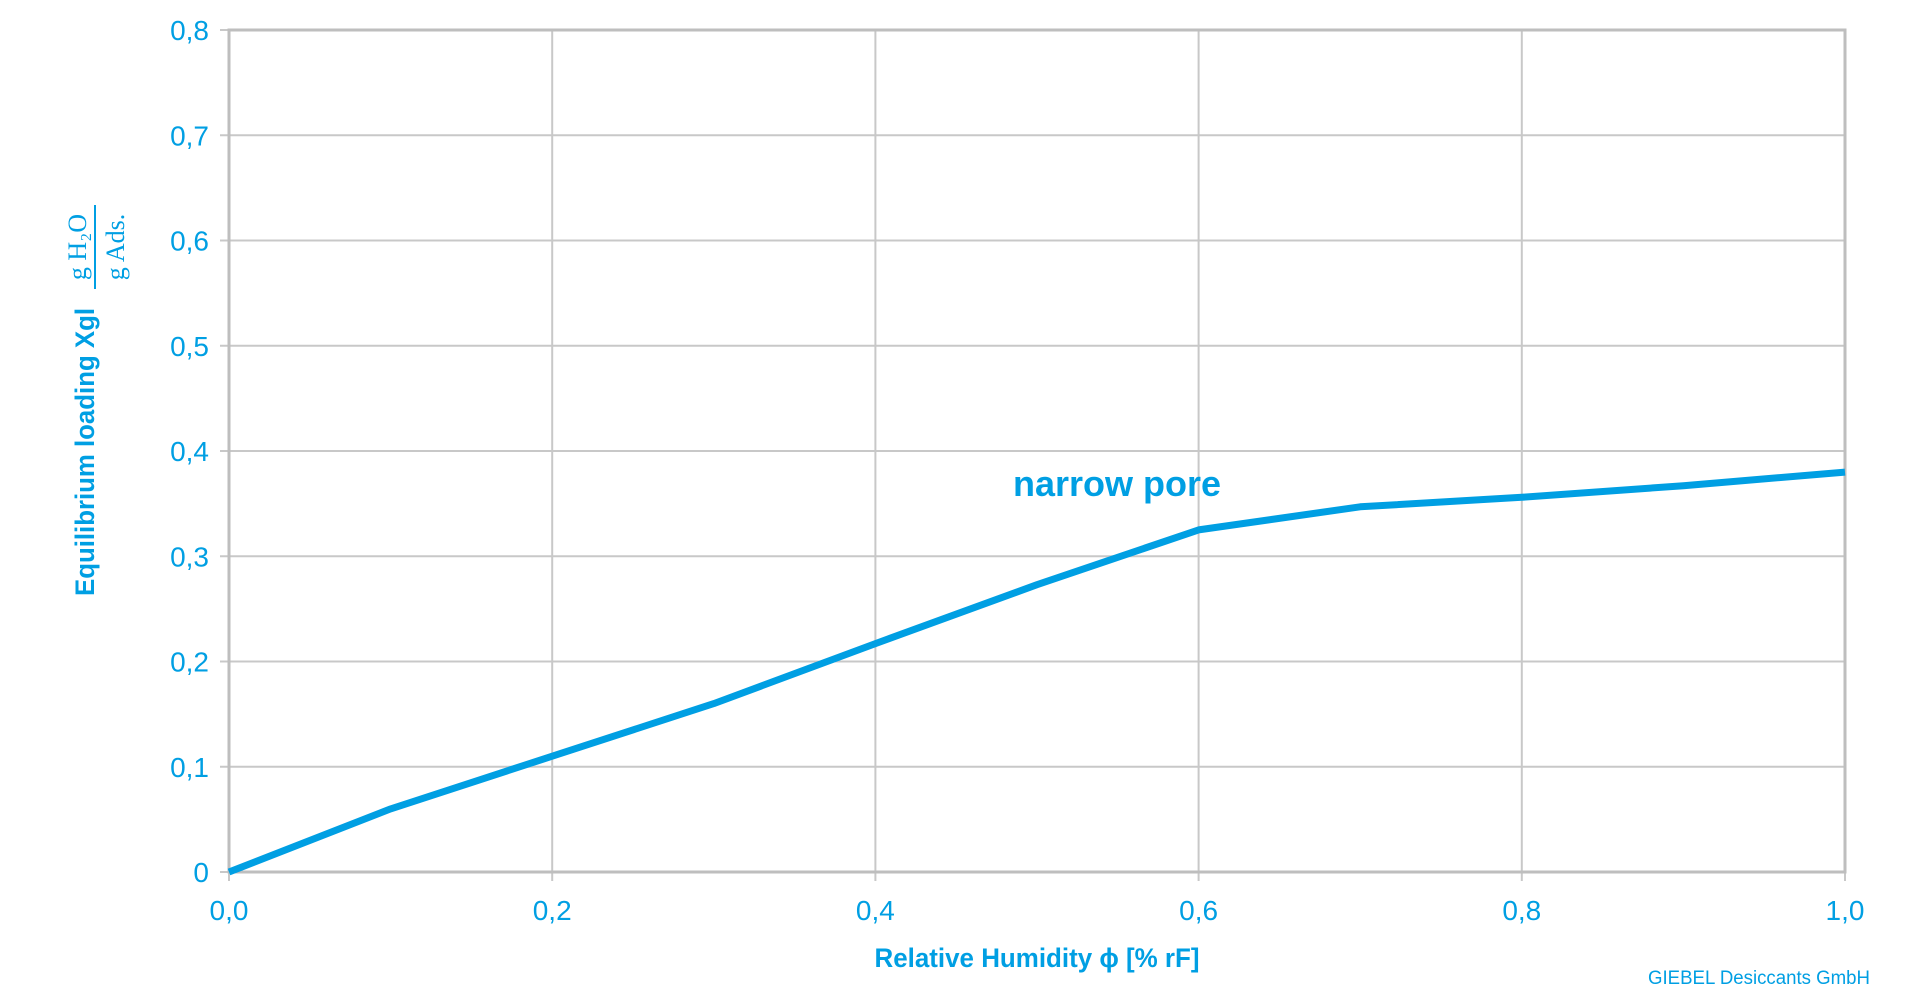 The image size is (1920, 996). What do you see at coordinates (189, 241) in the screenshot?
I see `y-tick-label: 0,6` at bounding box center [189, 241].